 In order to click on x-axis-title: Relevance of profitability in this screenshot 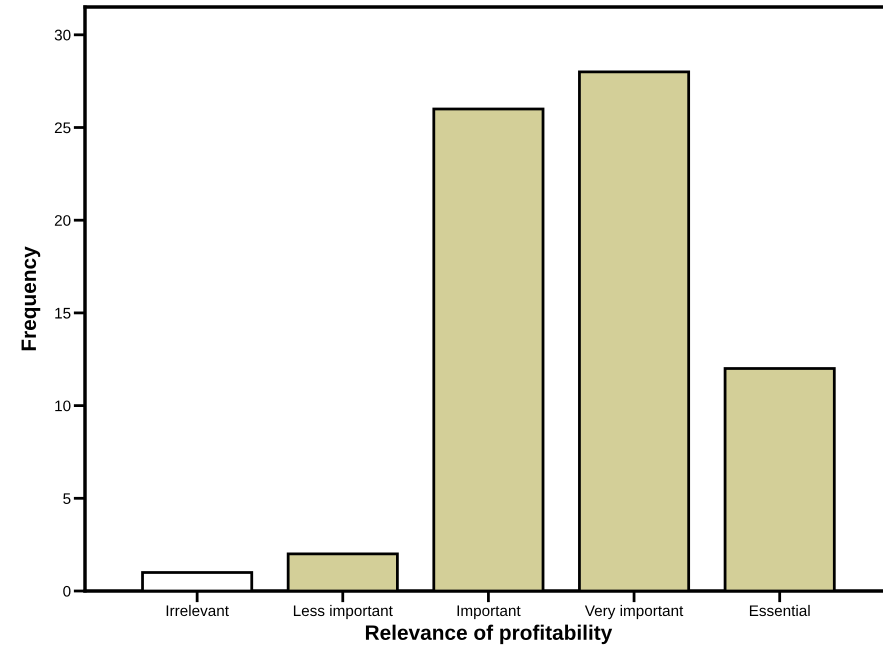, I will do `click(489, 634)`.